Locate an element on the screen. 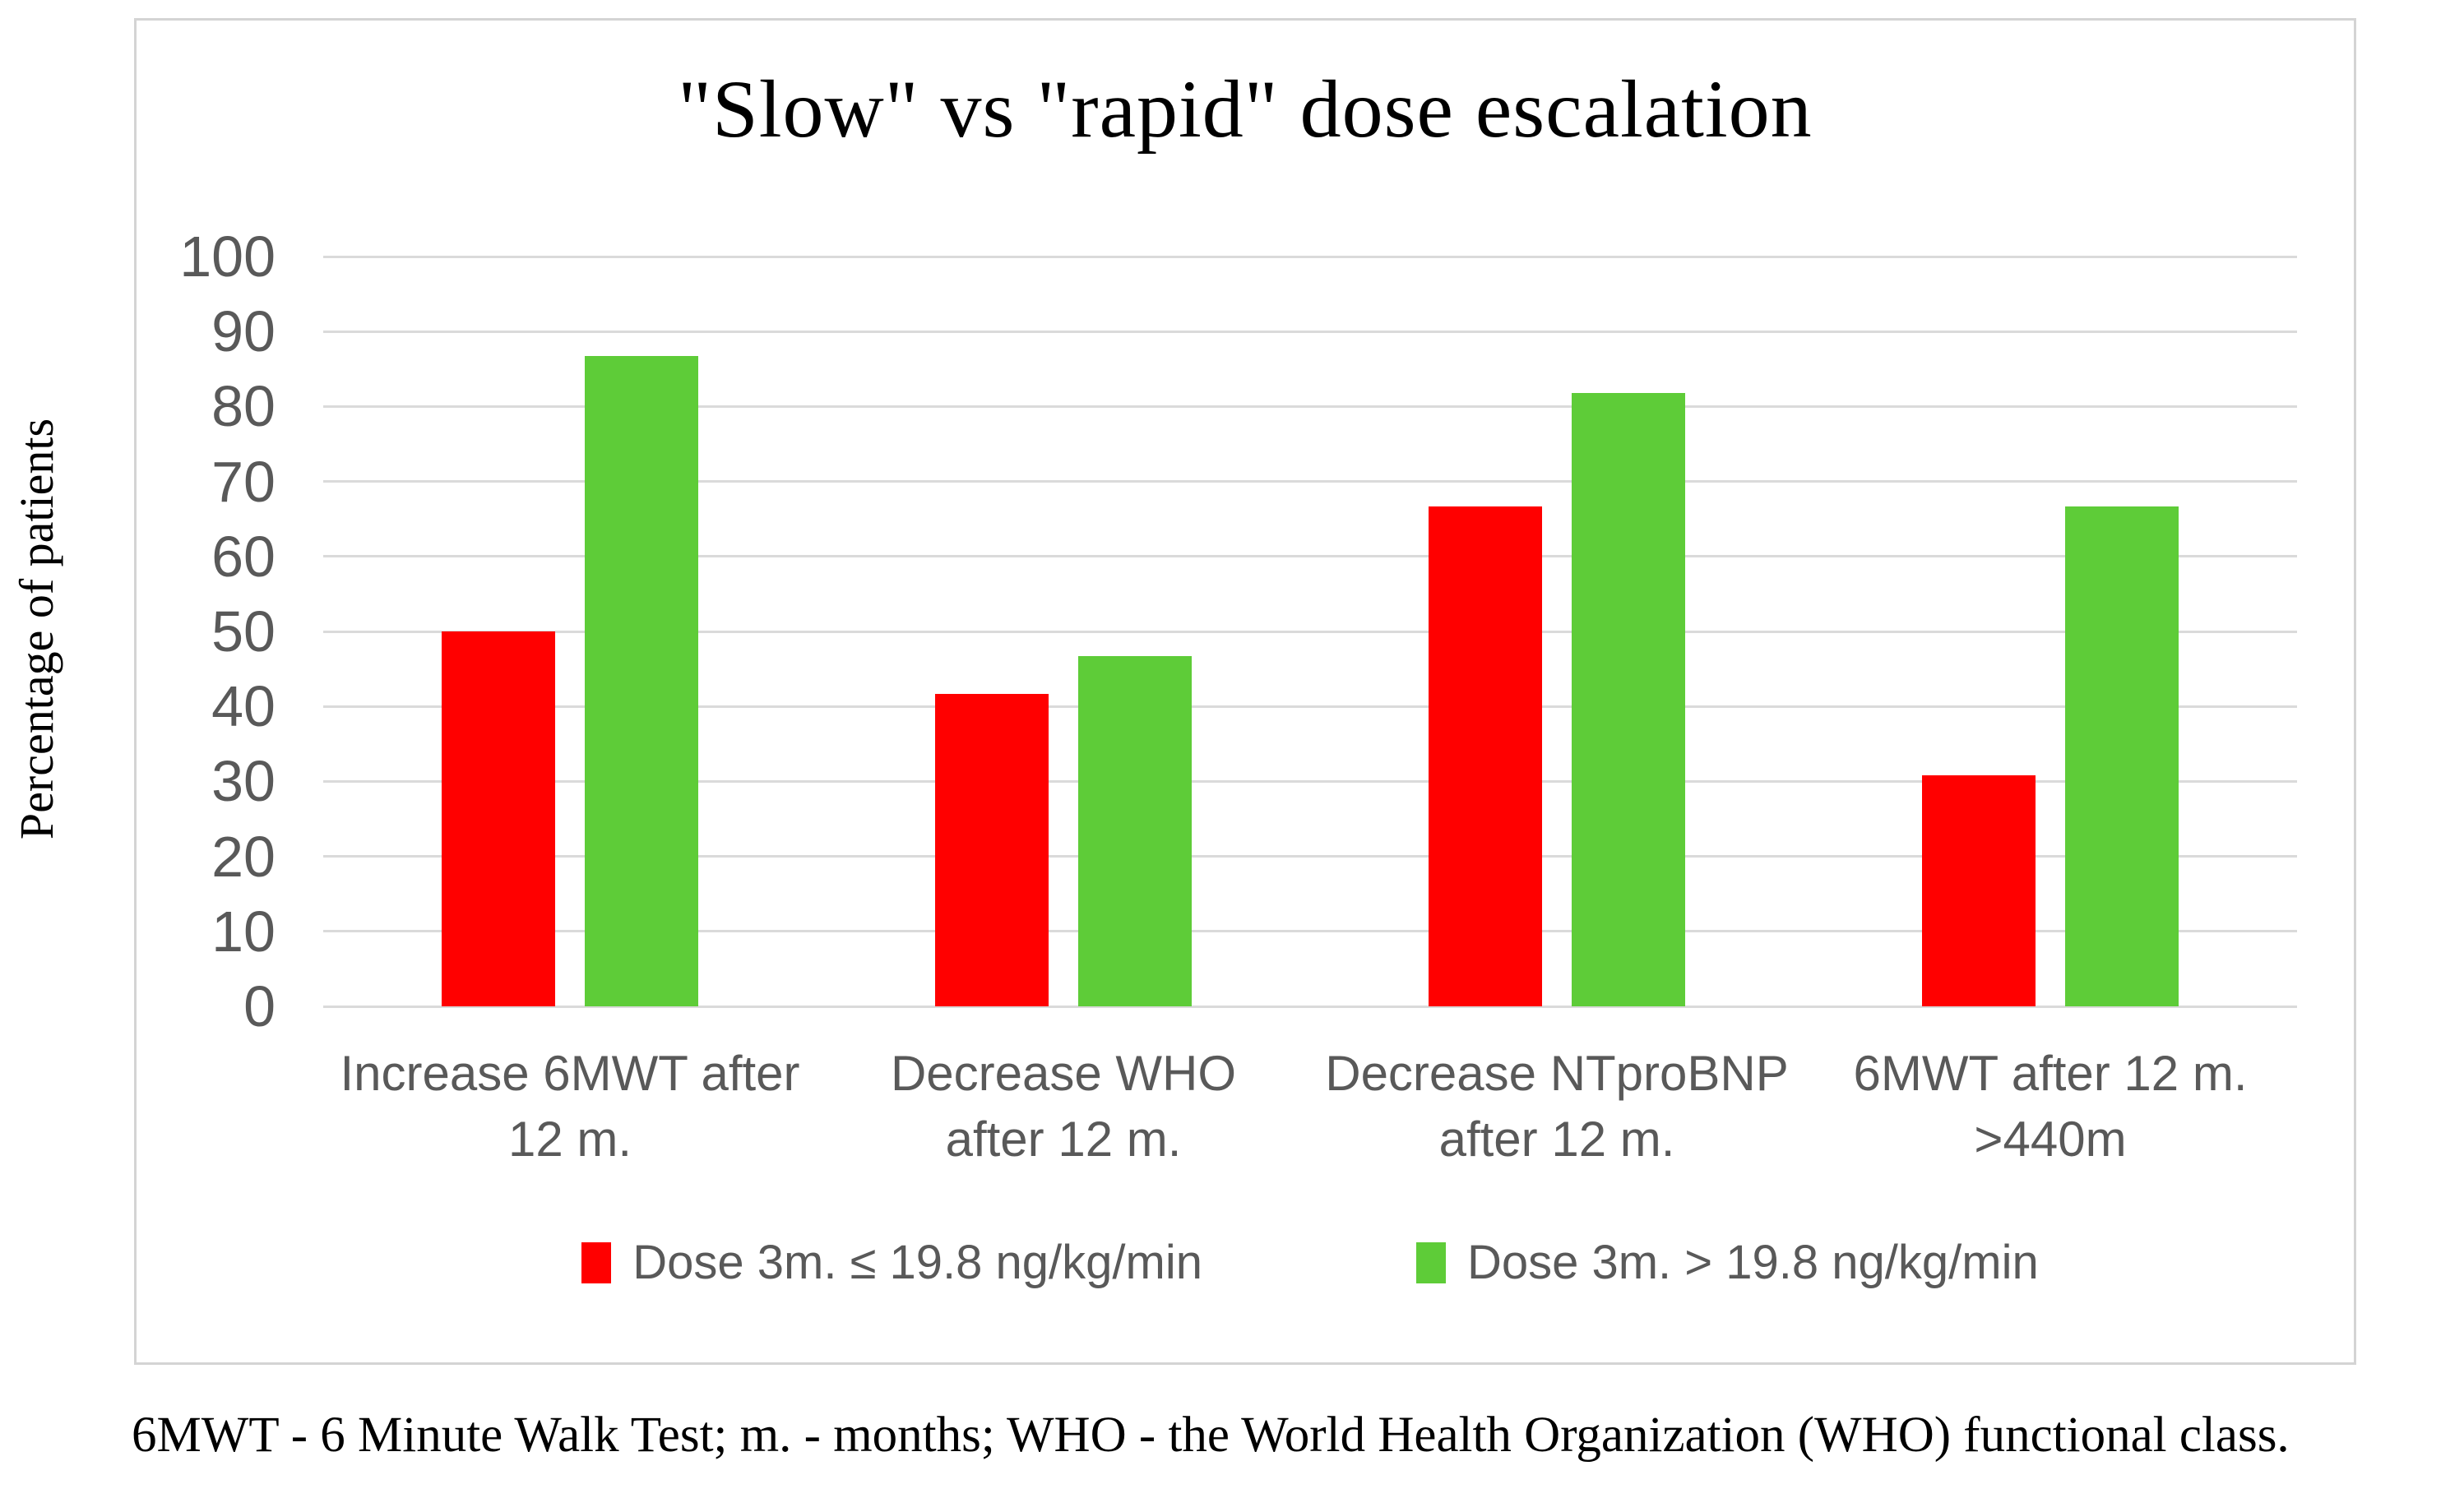 This screenshot has width=2464, height=1498. legend-item-1: Dose 3m. ≤ 19.8 ng/kg/min is located at coordinates (891, 1263).